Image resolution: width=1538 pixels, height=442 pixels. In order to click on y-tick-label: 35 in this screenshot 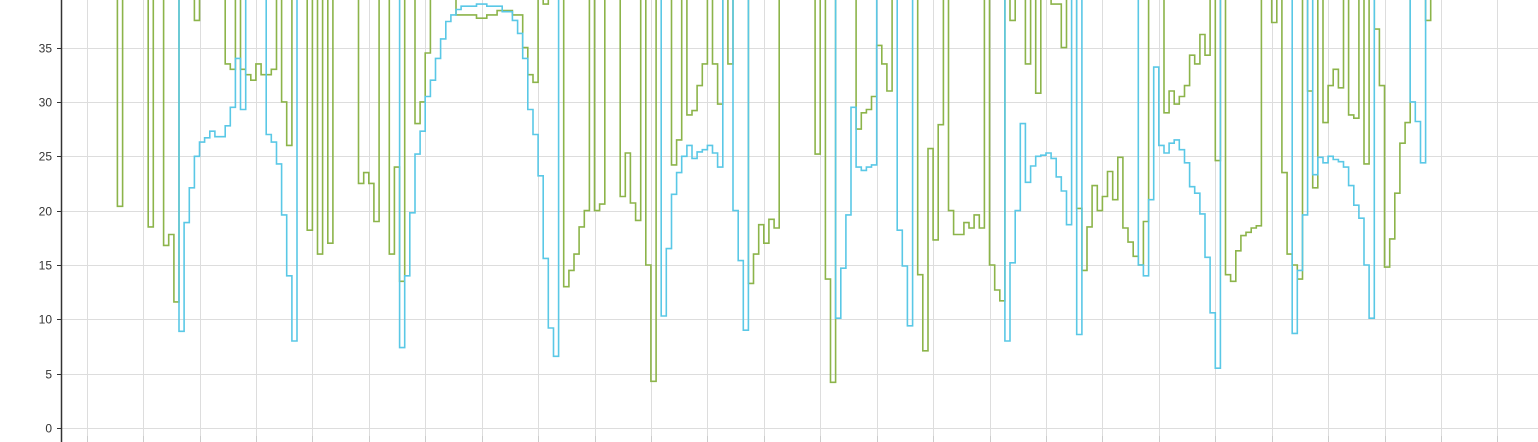, I will do `click(46, 49)`.